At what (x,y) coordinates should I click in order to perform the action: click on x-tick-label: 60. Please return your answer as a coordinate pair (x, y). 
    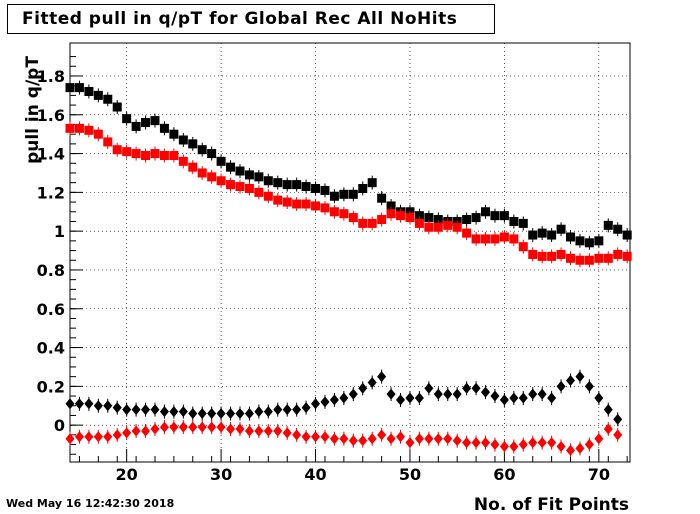
    Looking at the image, I should click on (504, 474).